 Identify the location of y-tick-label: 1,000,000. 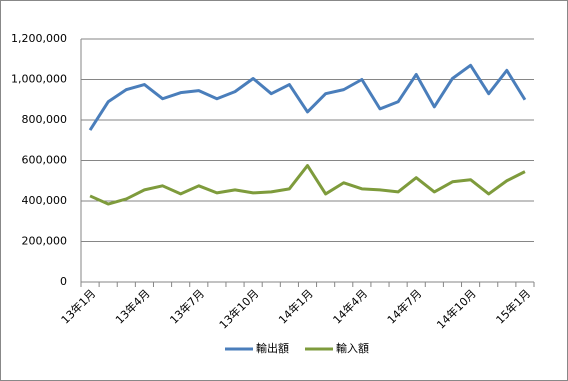
(39, 79).